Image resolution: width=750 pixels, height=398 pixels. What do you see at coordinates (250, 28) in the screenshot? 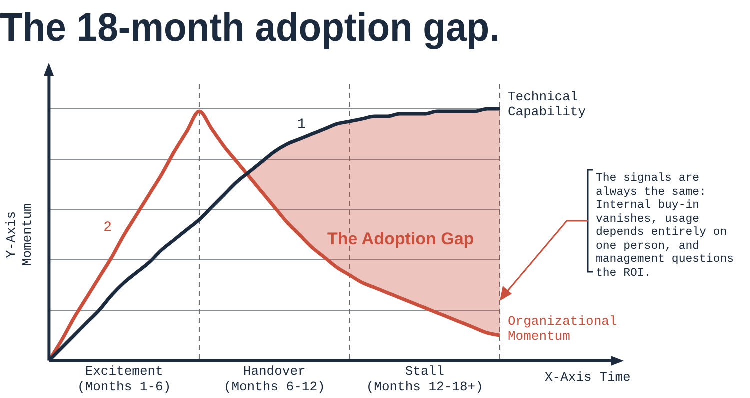
I see `chart-title: The 18-month adoption gap.` at bounding box center [250, 28].